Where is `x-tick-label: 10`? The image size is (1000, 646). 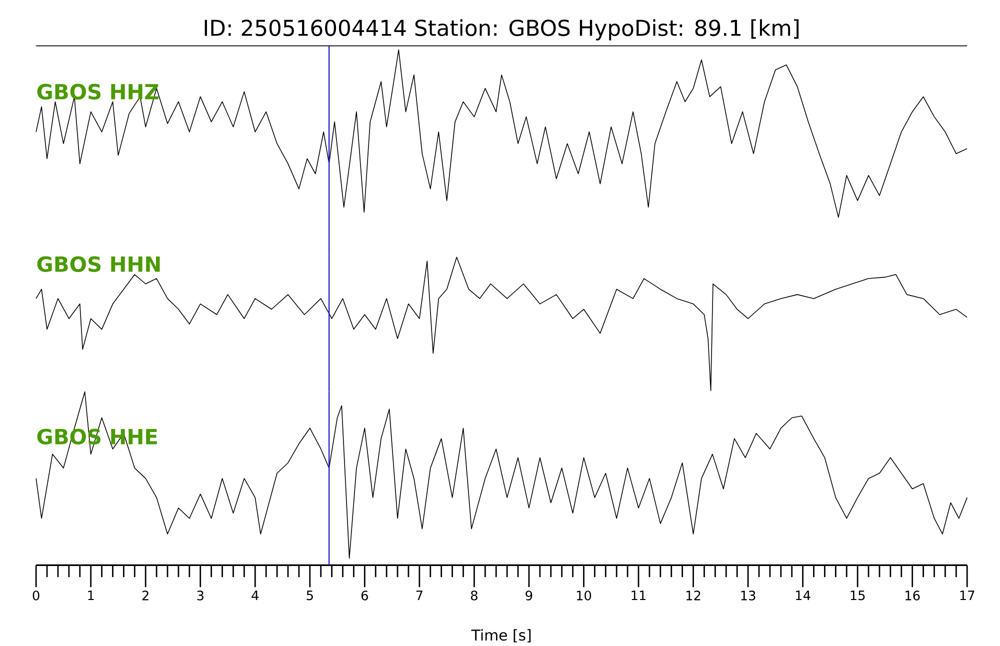
x-tick-label: 10 is located at coordinates (584, 595).